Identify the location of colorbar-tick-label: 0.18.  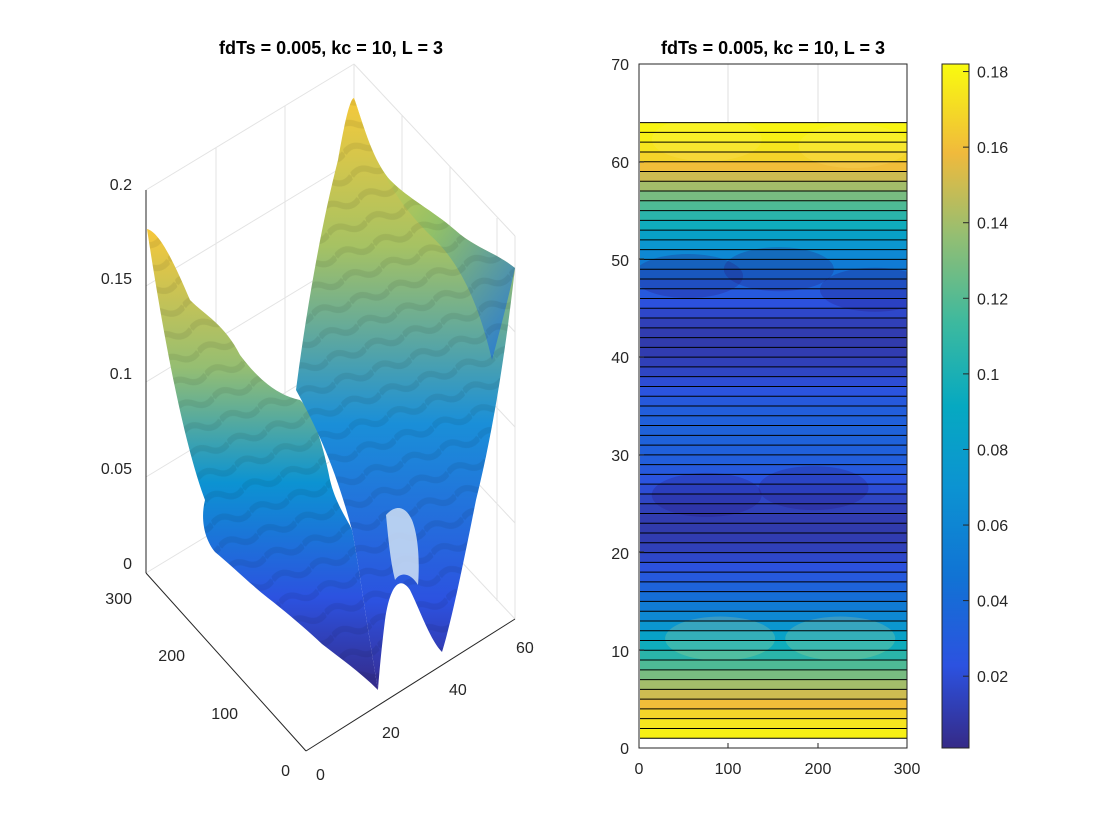
(992, 73).